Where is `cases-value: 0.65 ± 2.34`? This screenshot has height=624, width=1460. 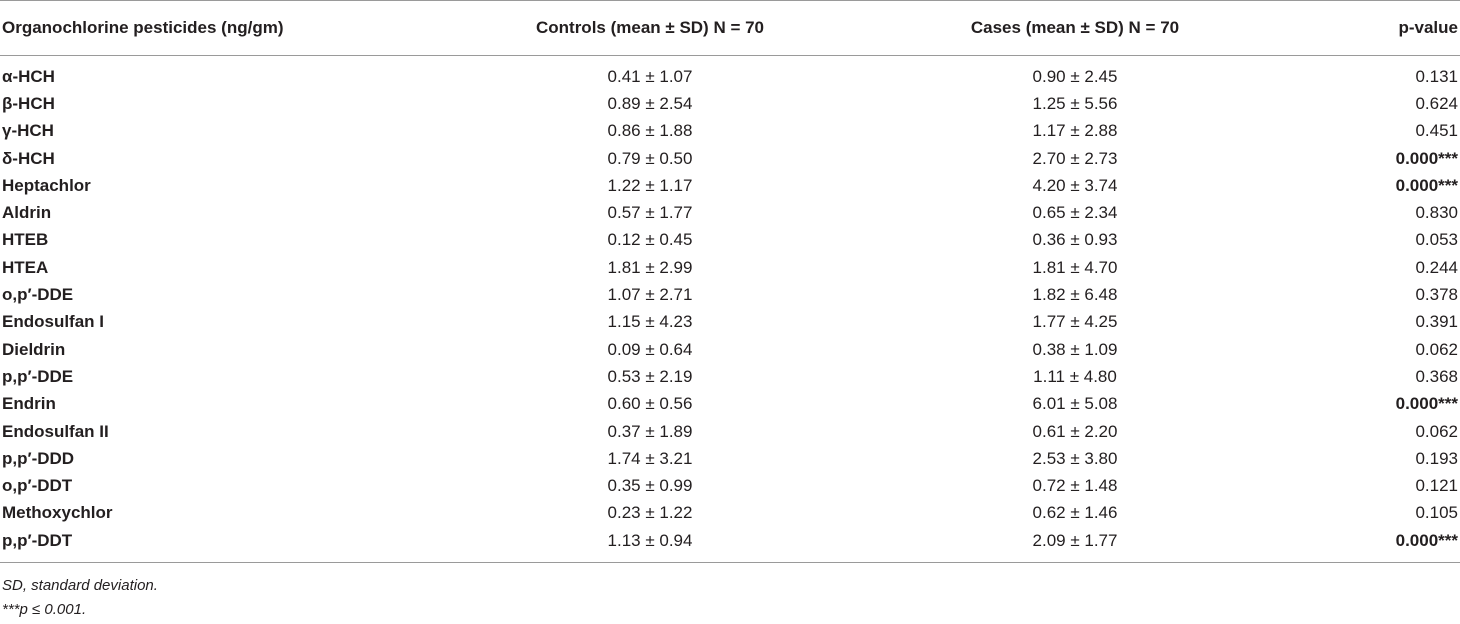 cases-value: 0.65 ± 2.34 is located at coordinates (1075, 213).